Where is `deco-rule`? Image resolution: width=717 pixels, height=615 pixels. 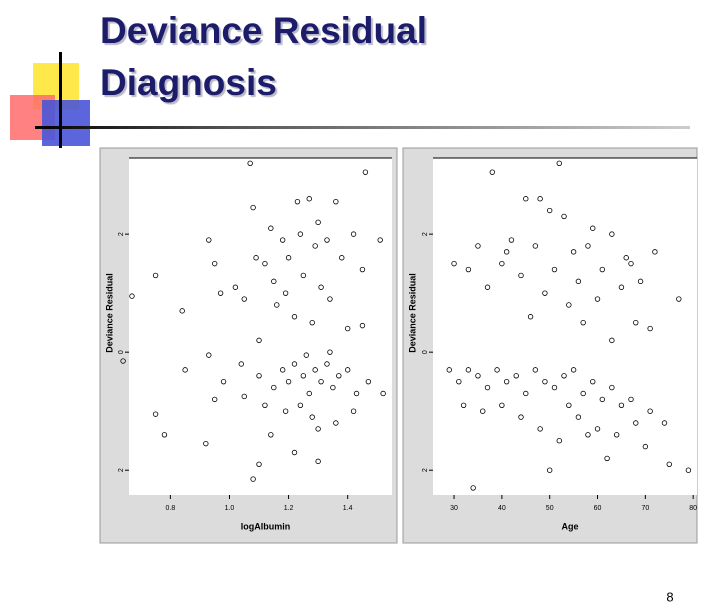
deco-rule is located at coordinates (362, 127).